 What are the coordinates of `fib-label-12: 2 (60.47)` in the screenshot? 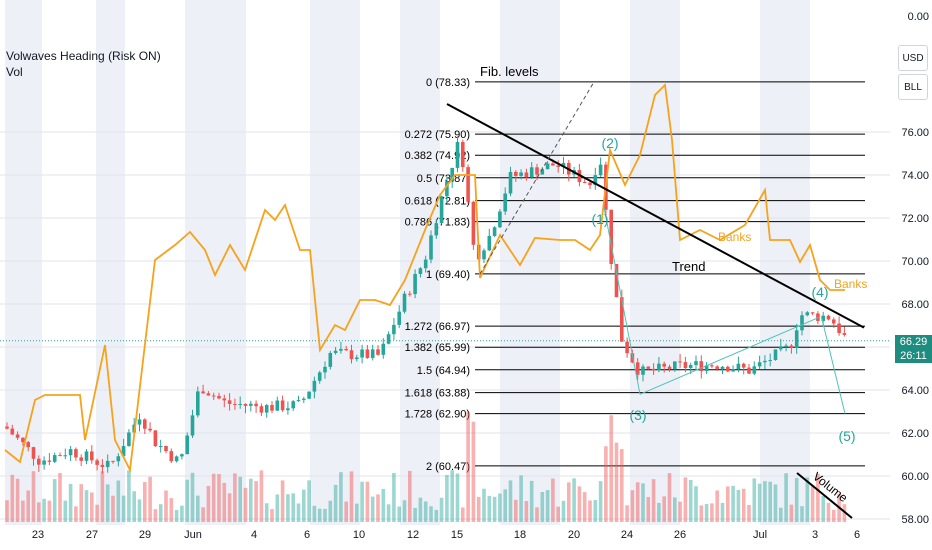 It's located at (448, 467).